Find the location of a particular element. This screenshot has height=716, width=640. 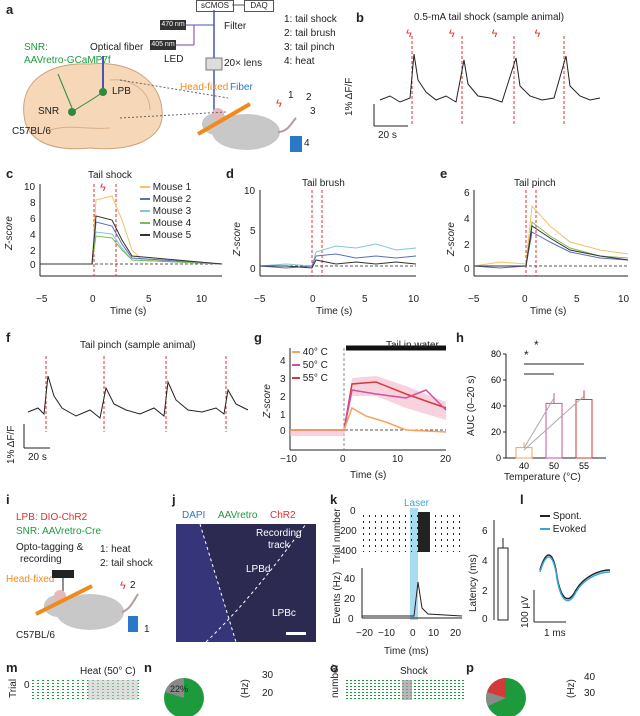

panel-i-mouse is located at coordinates (87, 601).